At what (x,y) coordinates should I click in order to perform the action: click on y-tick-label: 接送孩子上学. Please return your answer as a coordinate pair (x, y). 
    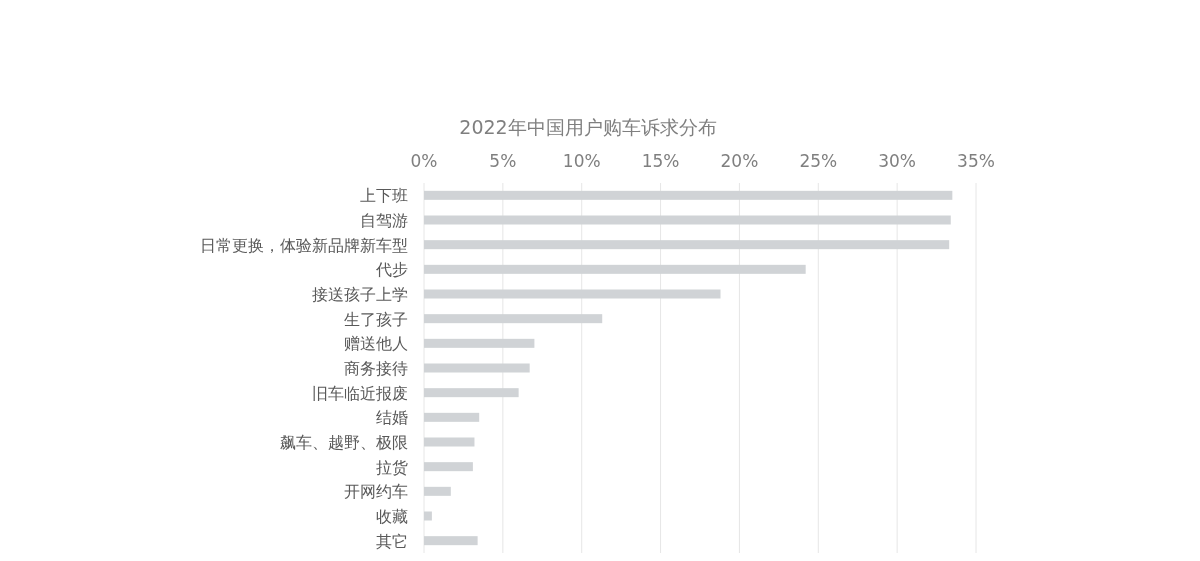
    Looking at the image, I should click on (360, 294).